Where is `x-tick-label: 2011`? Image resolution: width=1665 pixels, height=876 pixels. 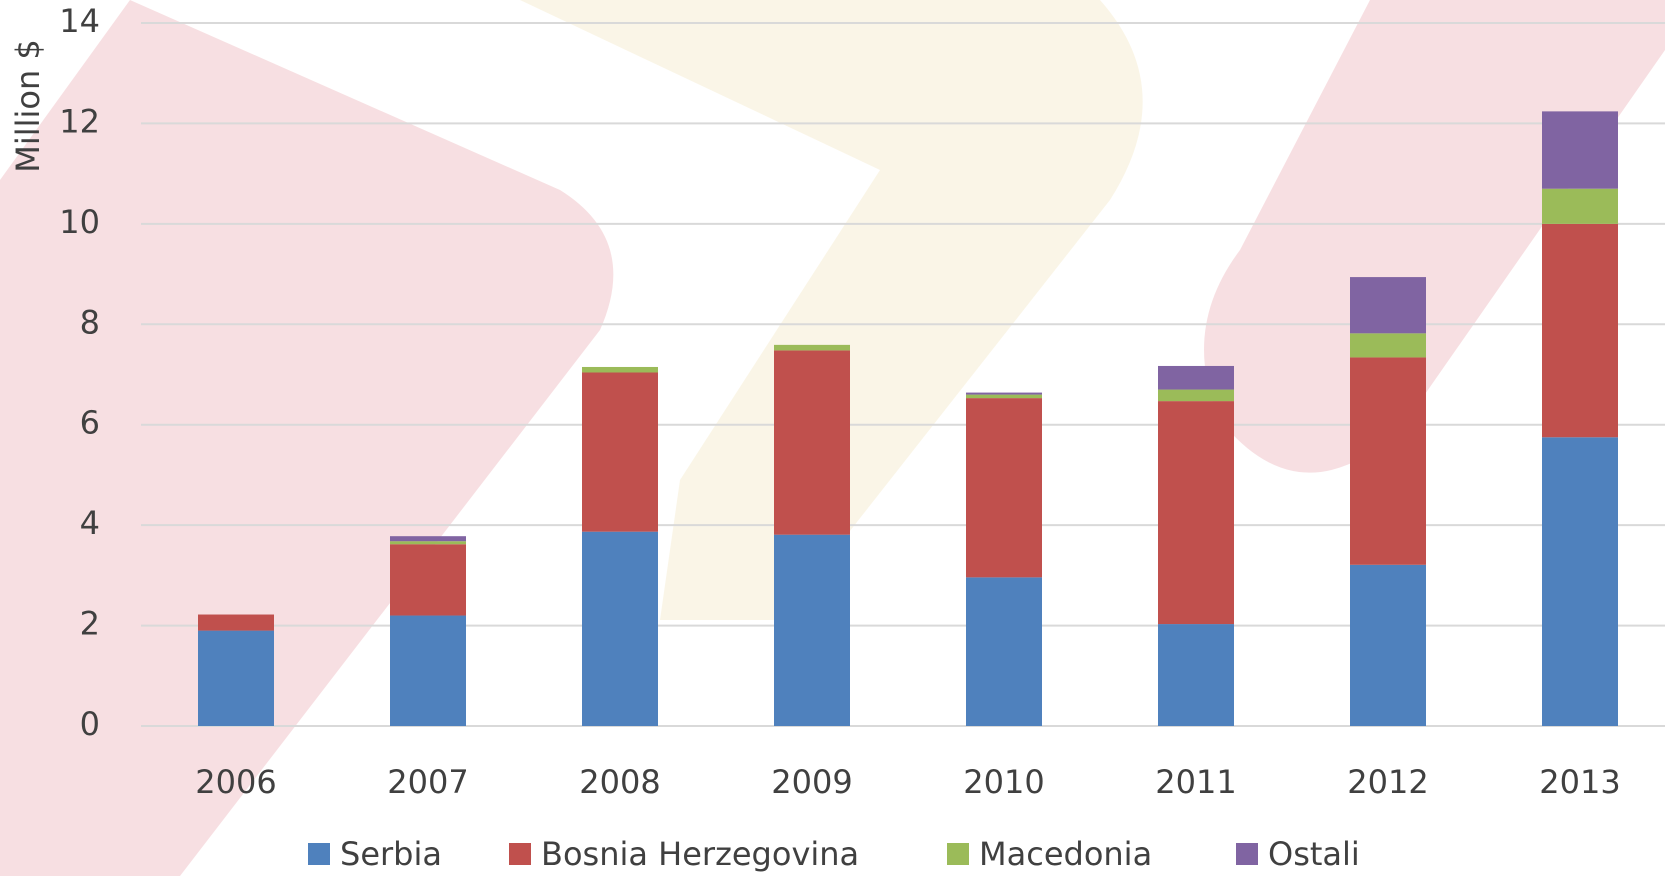
x-tick-label: 2011 is located at coordinates (1195, 782).